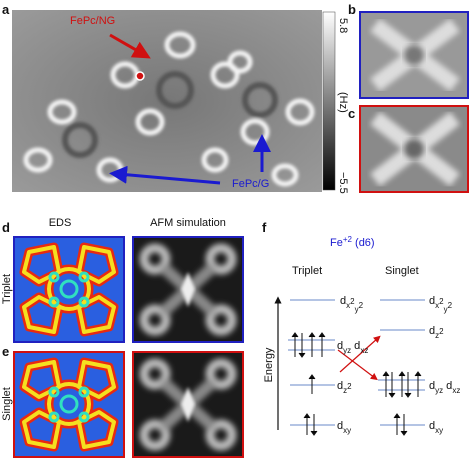 This screenshot has width=474, height=463. What do you see at coordinates (356, 384) in the screenshot?
I see `electrons` at bounding box center [356, 384].